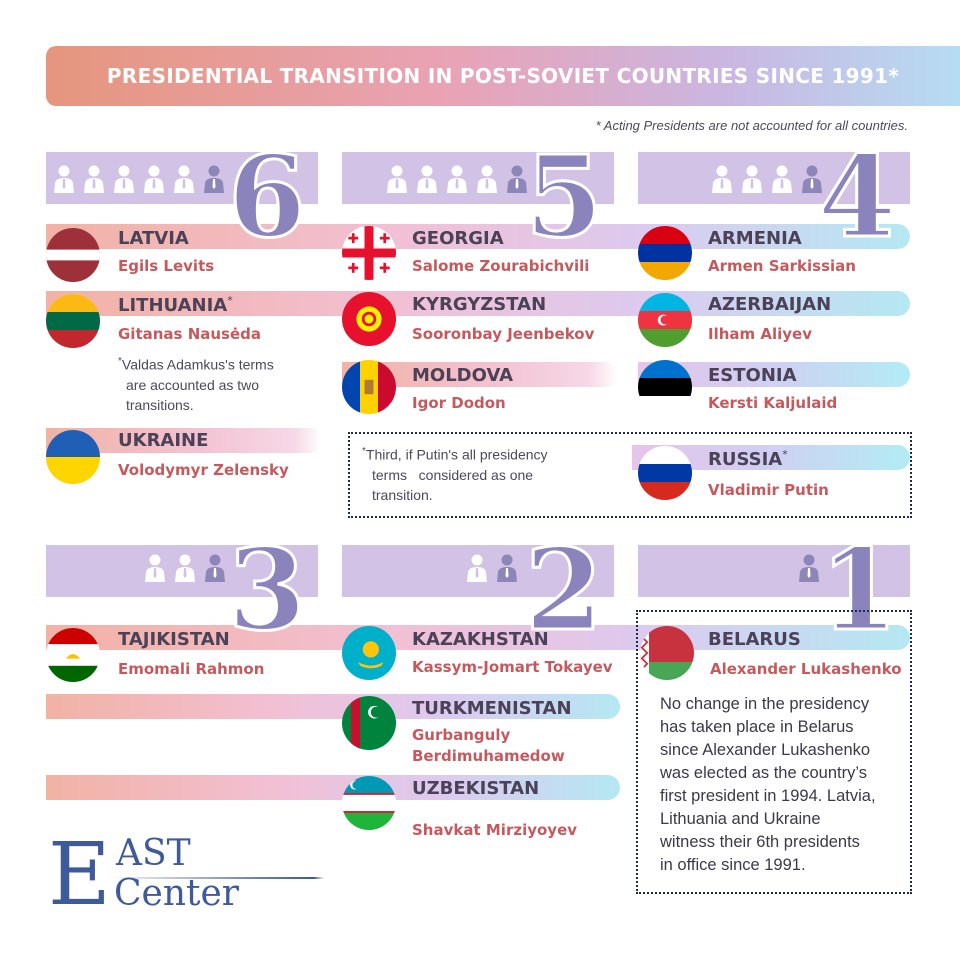 The image size is (960, 960). Describe the element at coordinates (369, 653) in the screenshot. I see `kazakhstan-flag-icon` at that location.